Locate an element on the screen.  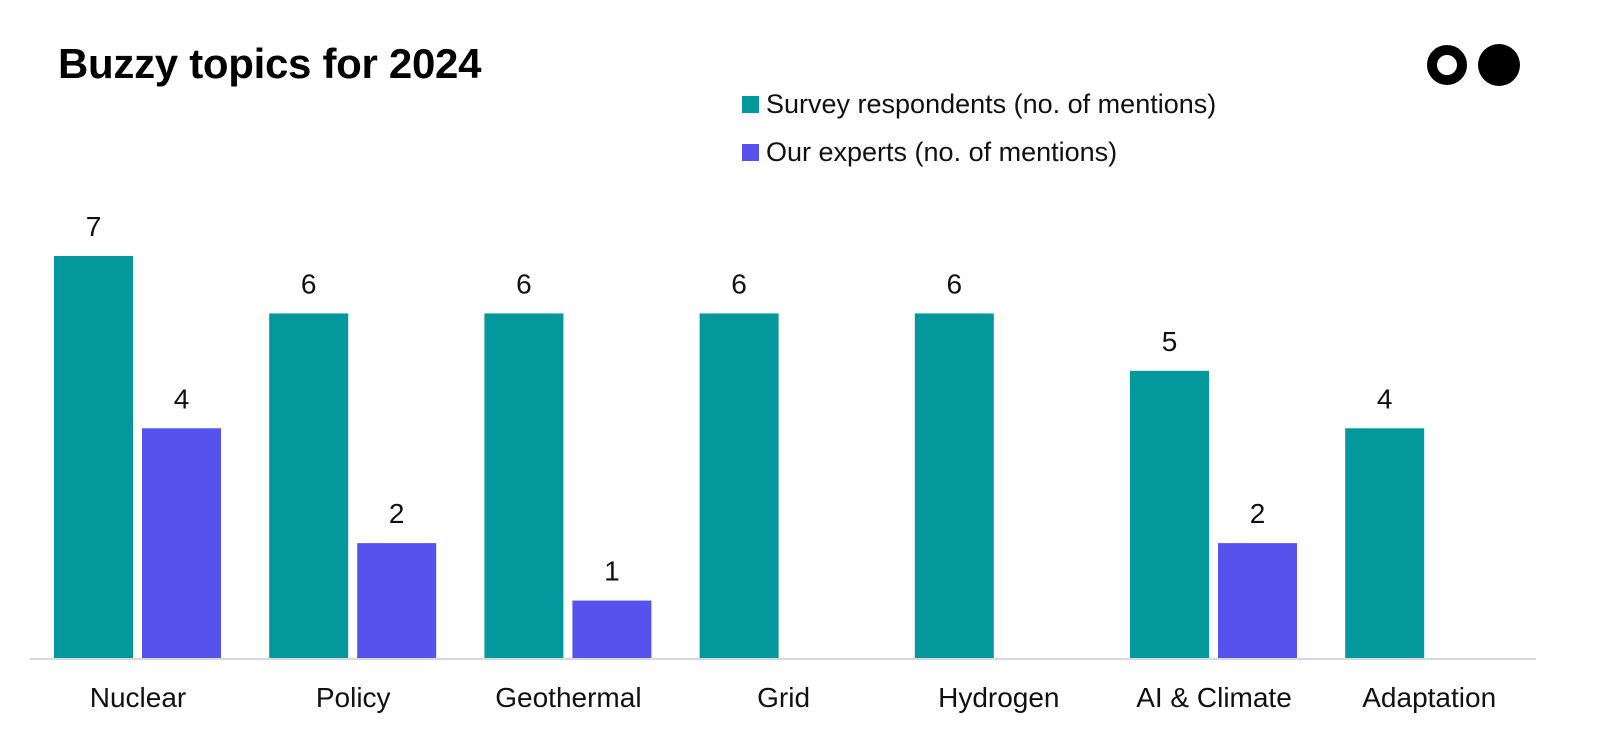
bar-geothermal-experts is located at coordinates (612, 629).